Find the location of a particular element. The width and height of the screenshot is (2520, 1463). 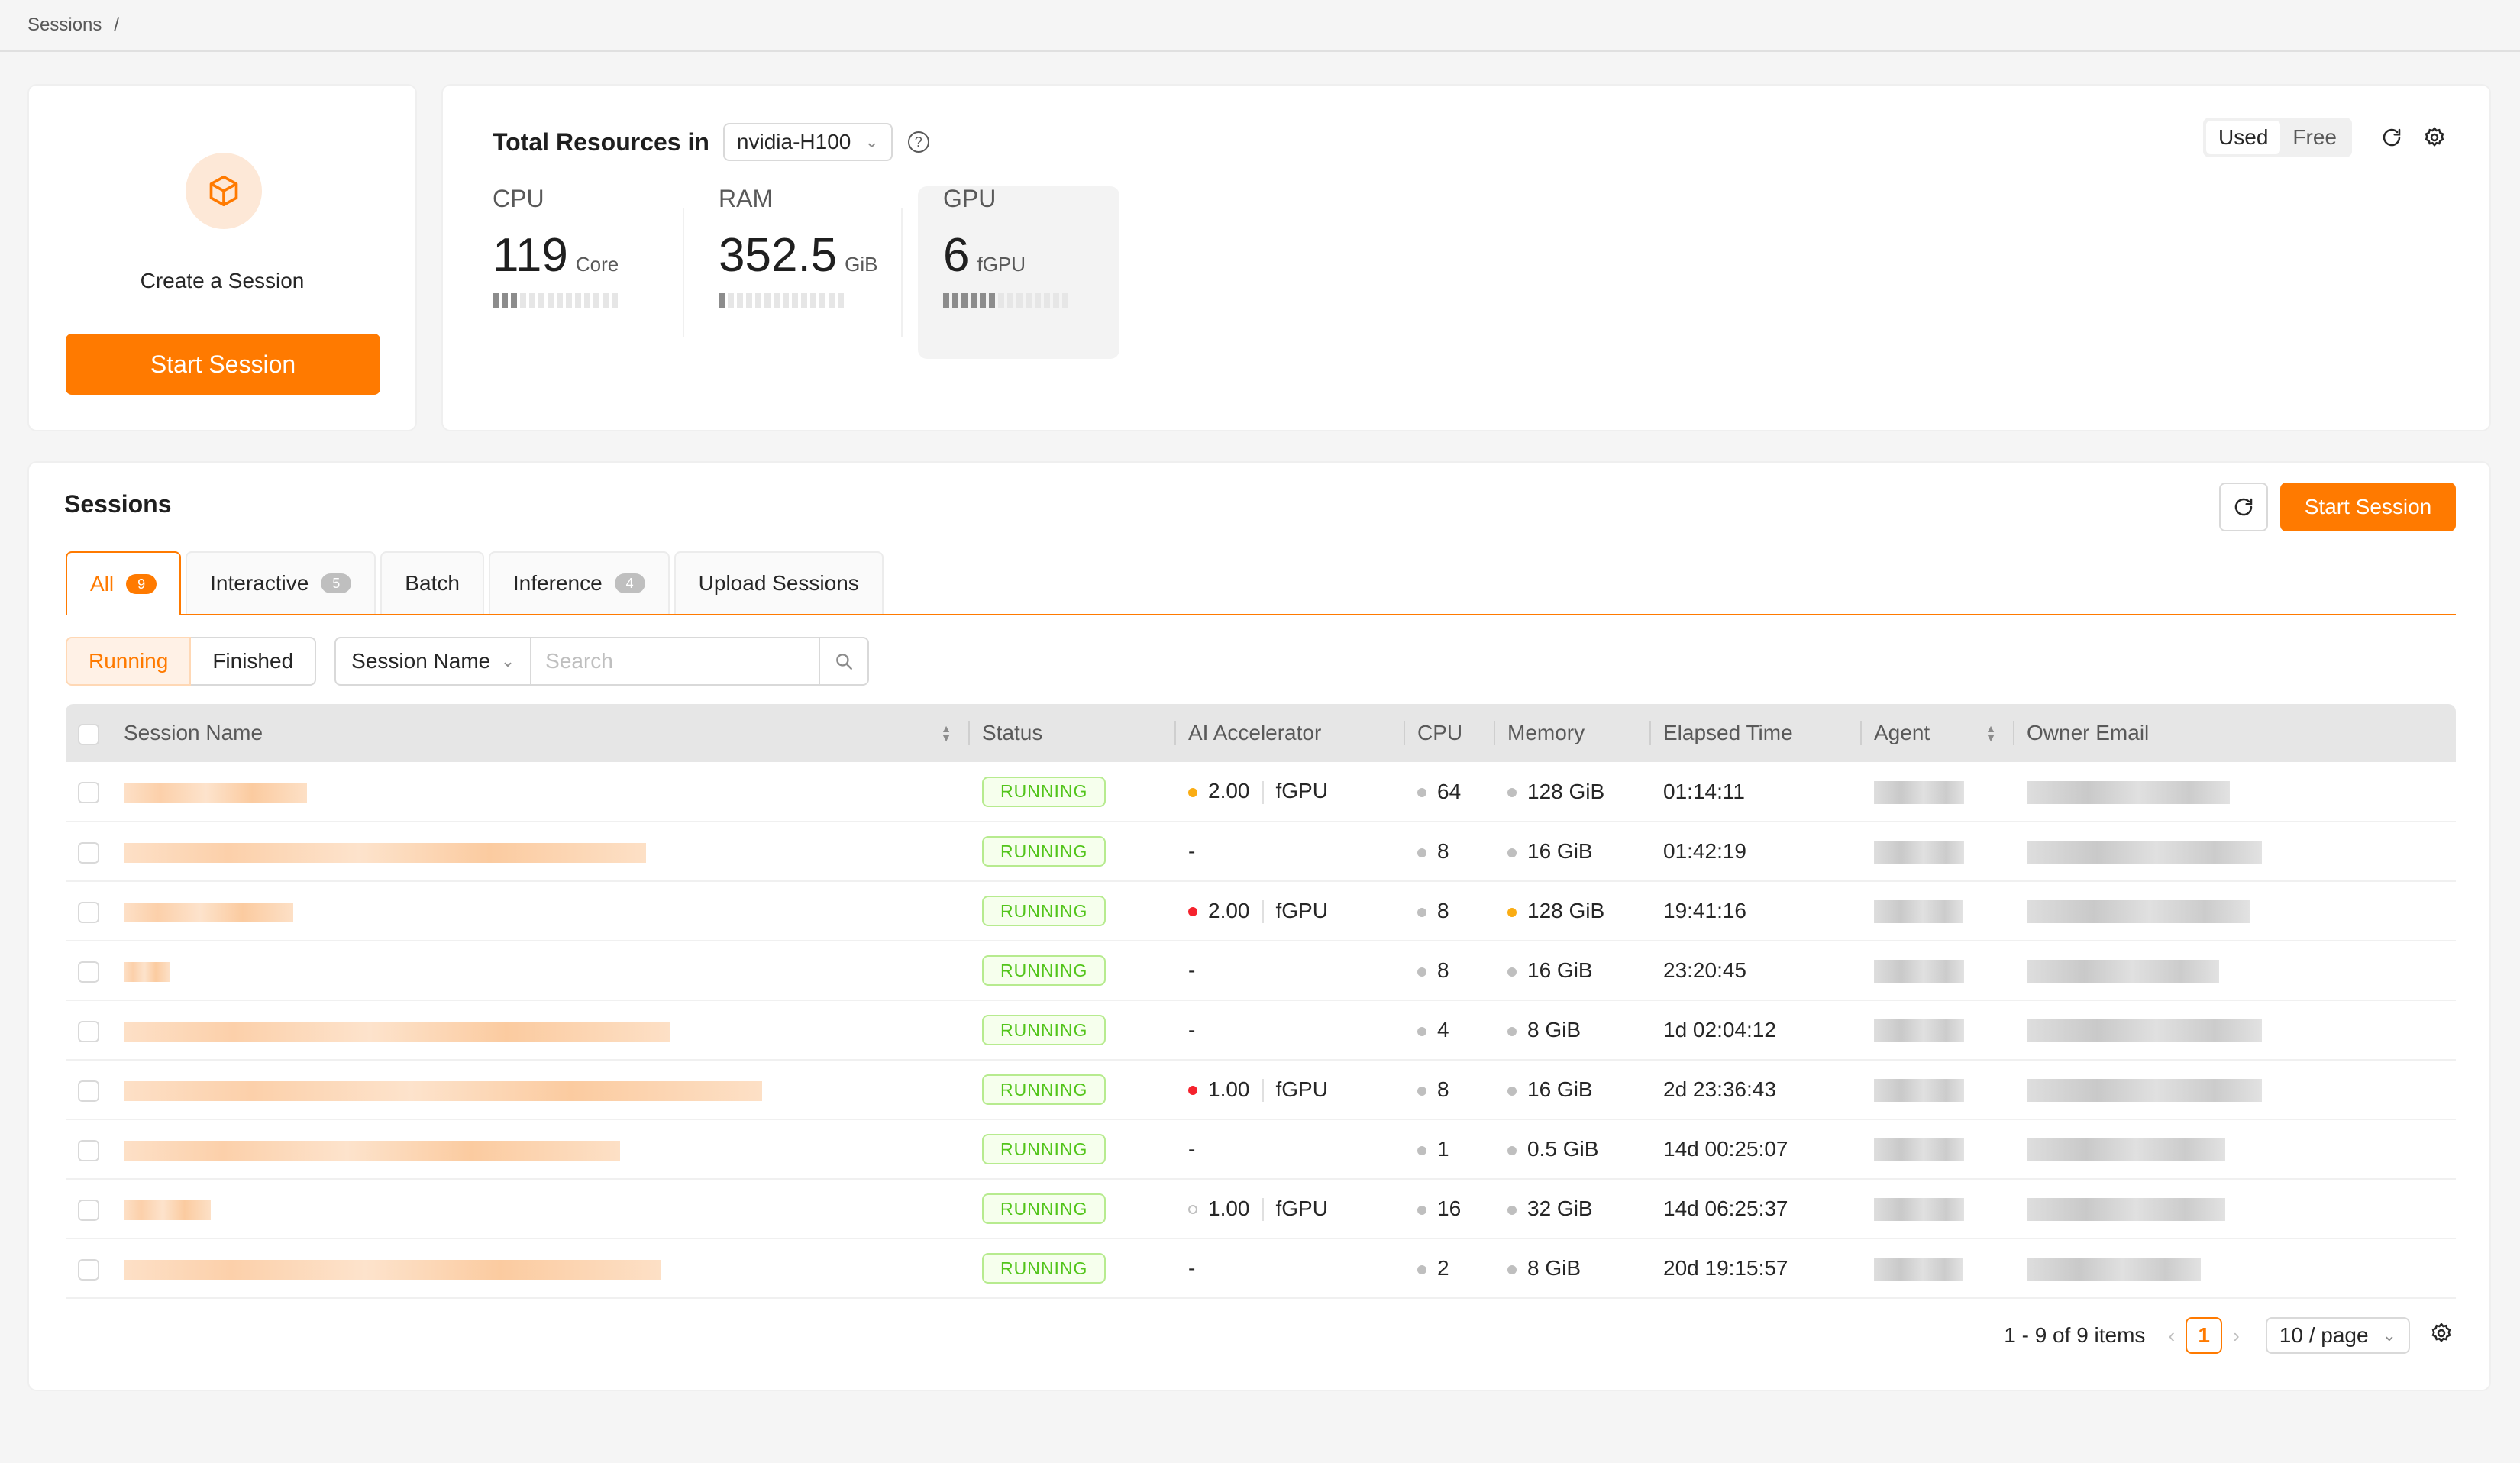

search-input: Search is located at coordinates (676, 662).